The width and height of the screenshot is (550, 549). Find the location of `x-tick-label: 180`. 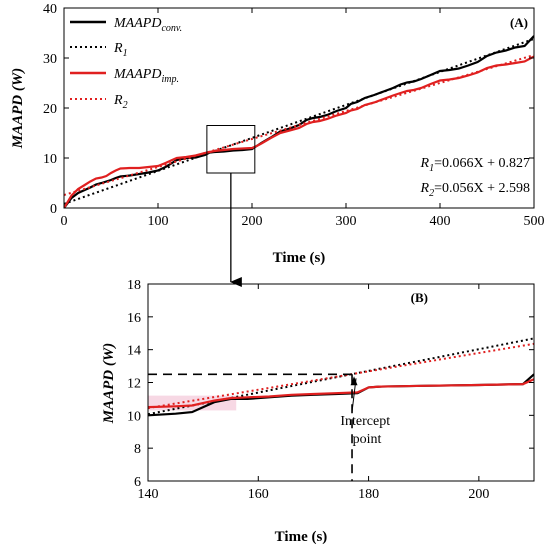

x-tick-label: 180 is located at coordinates (368, 494).